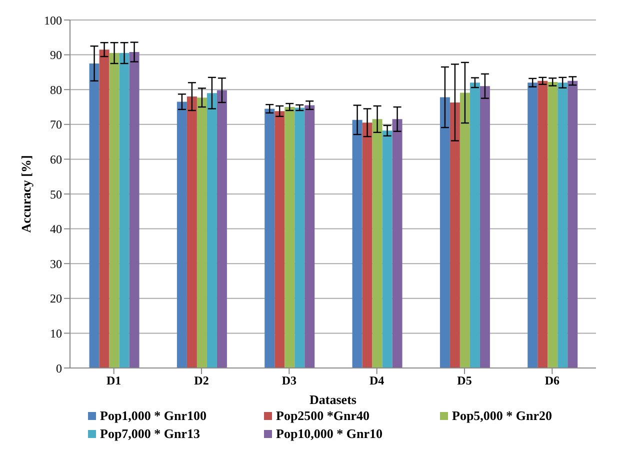 The height and width of the screenshot is (450, 624). I want to click on y-tick-label: 0, so click(59, 368).